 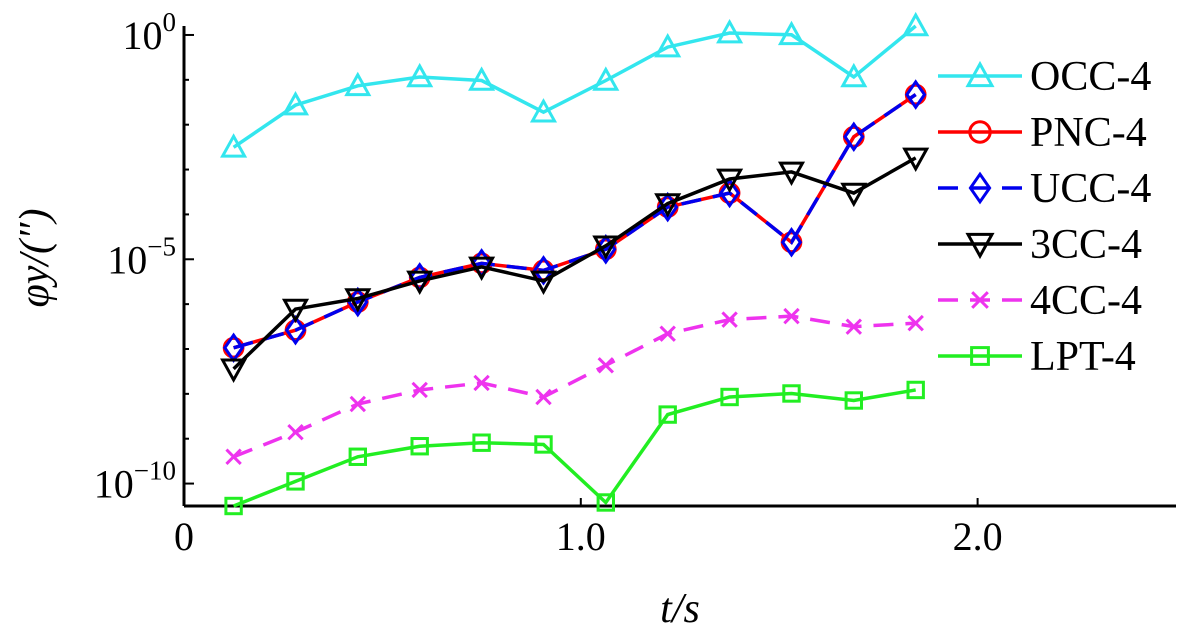 I want to click on legend-label-3CC-4: 3CC-4, so click(x=1086, y=245).